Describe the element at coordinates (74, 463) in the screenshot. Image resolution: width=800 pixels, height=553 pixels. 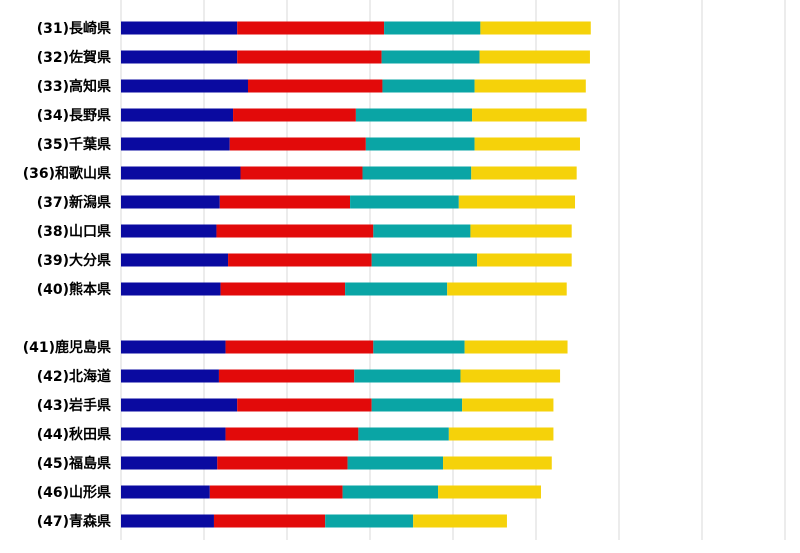
I see `category-label: (45)福島県` at that location.